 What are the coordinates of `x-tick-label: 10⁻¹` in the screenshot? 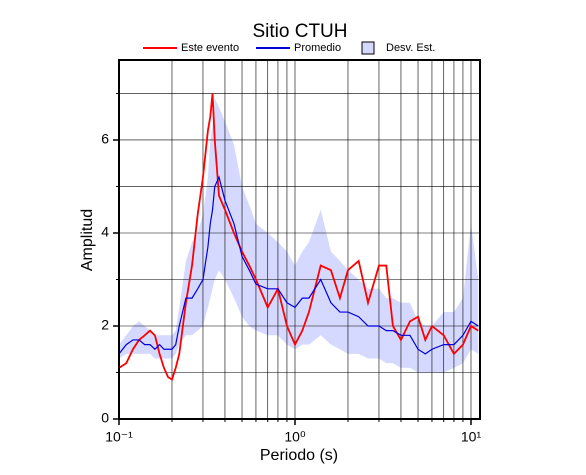 It's located at (119, 437).